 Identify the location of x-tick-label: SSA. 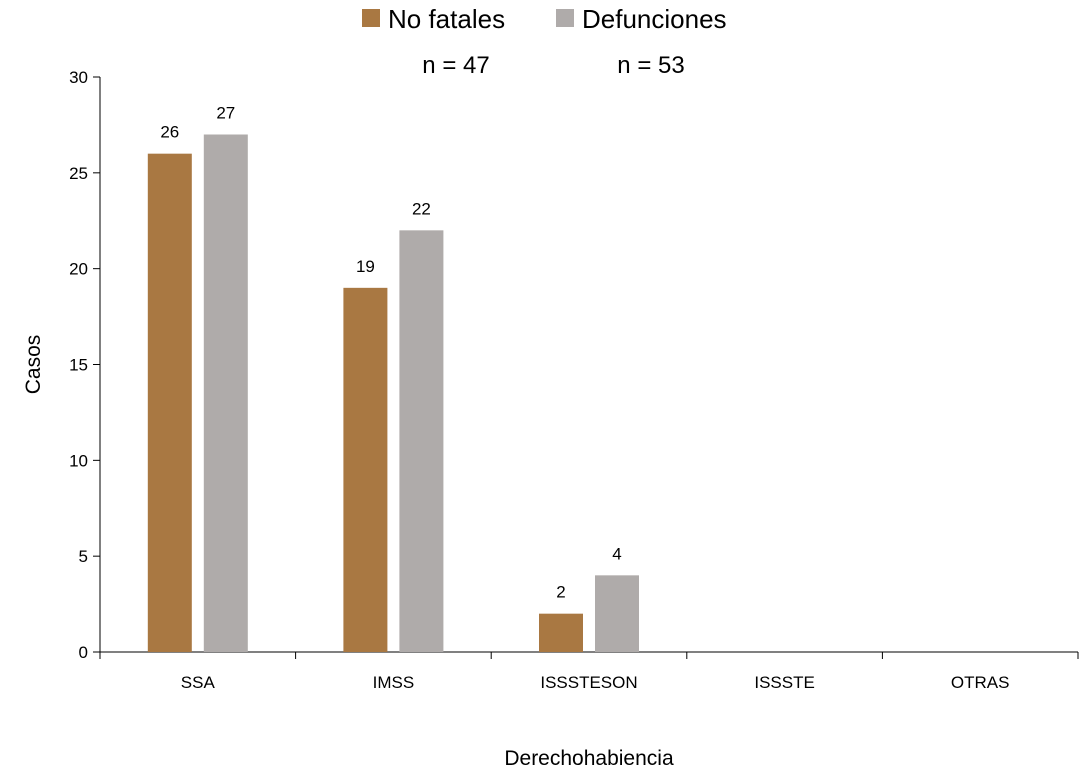
(198, 682).